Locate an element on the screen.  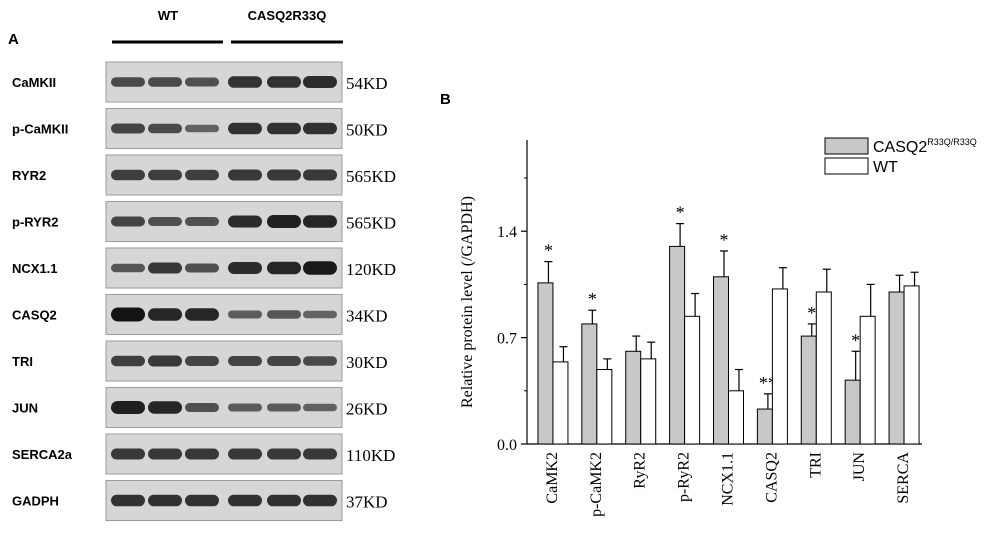
blot-row: TRI 30KD is located at coordinates (200, 361).